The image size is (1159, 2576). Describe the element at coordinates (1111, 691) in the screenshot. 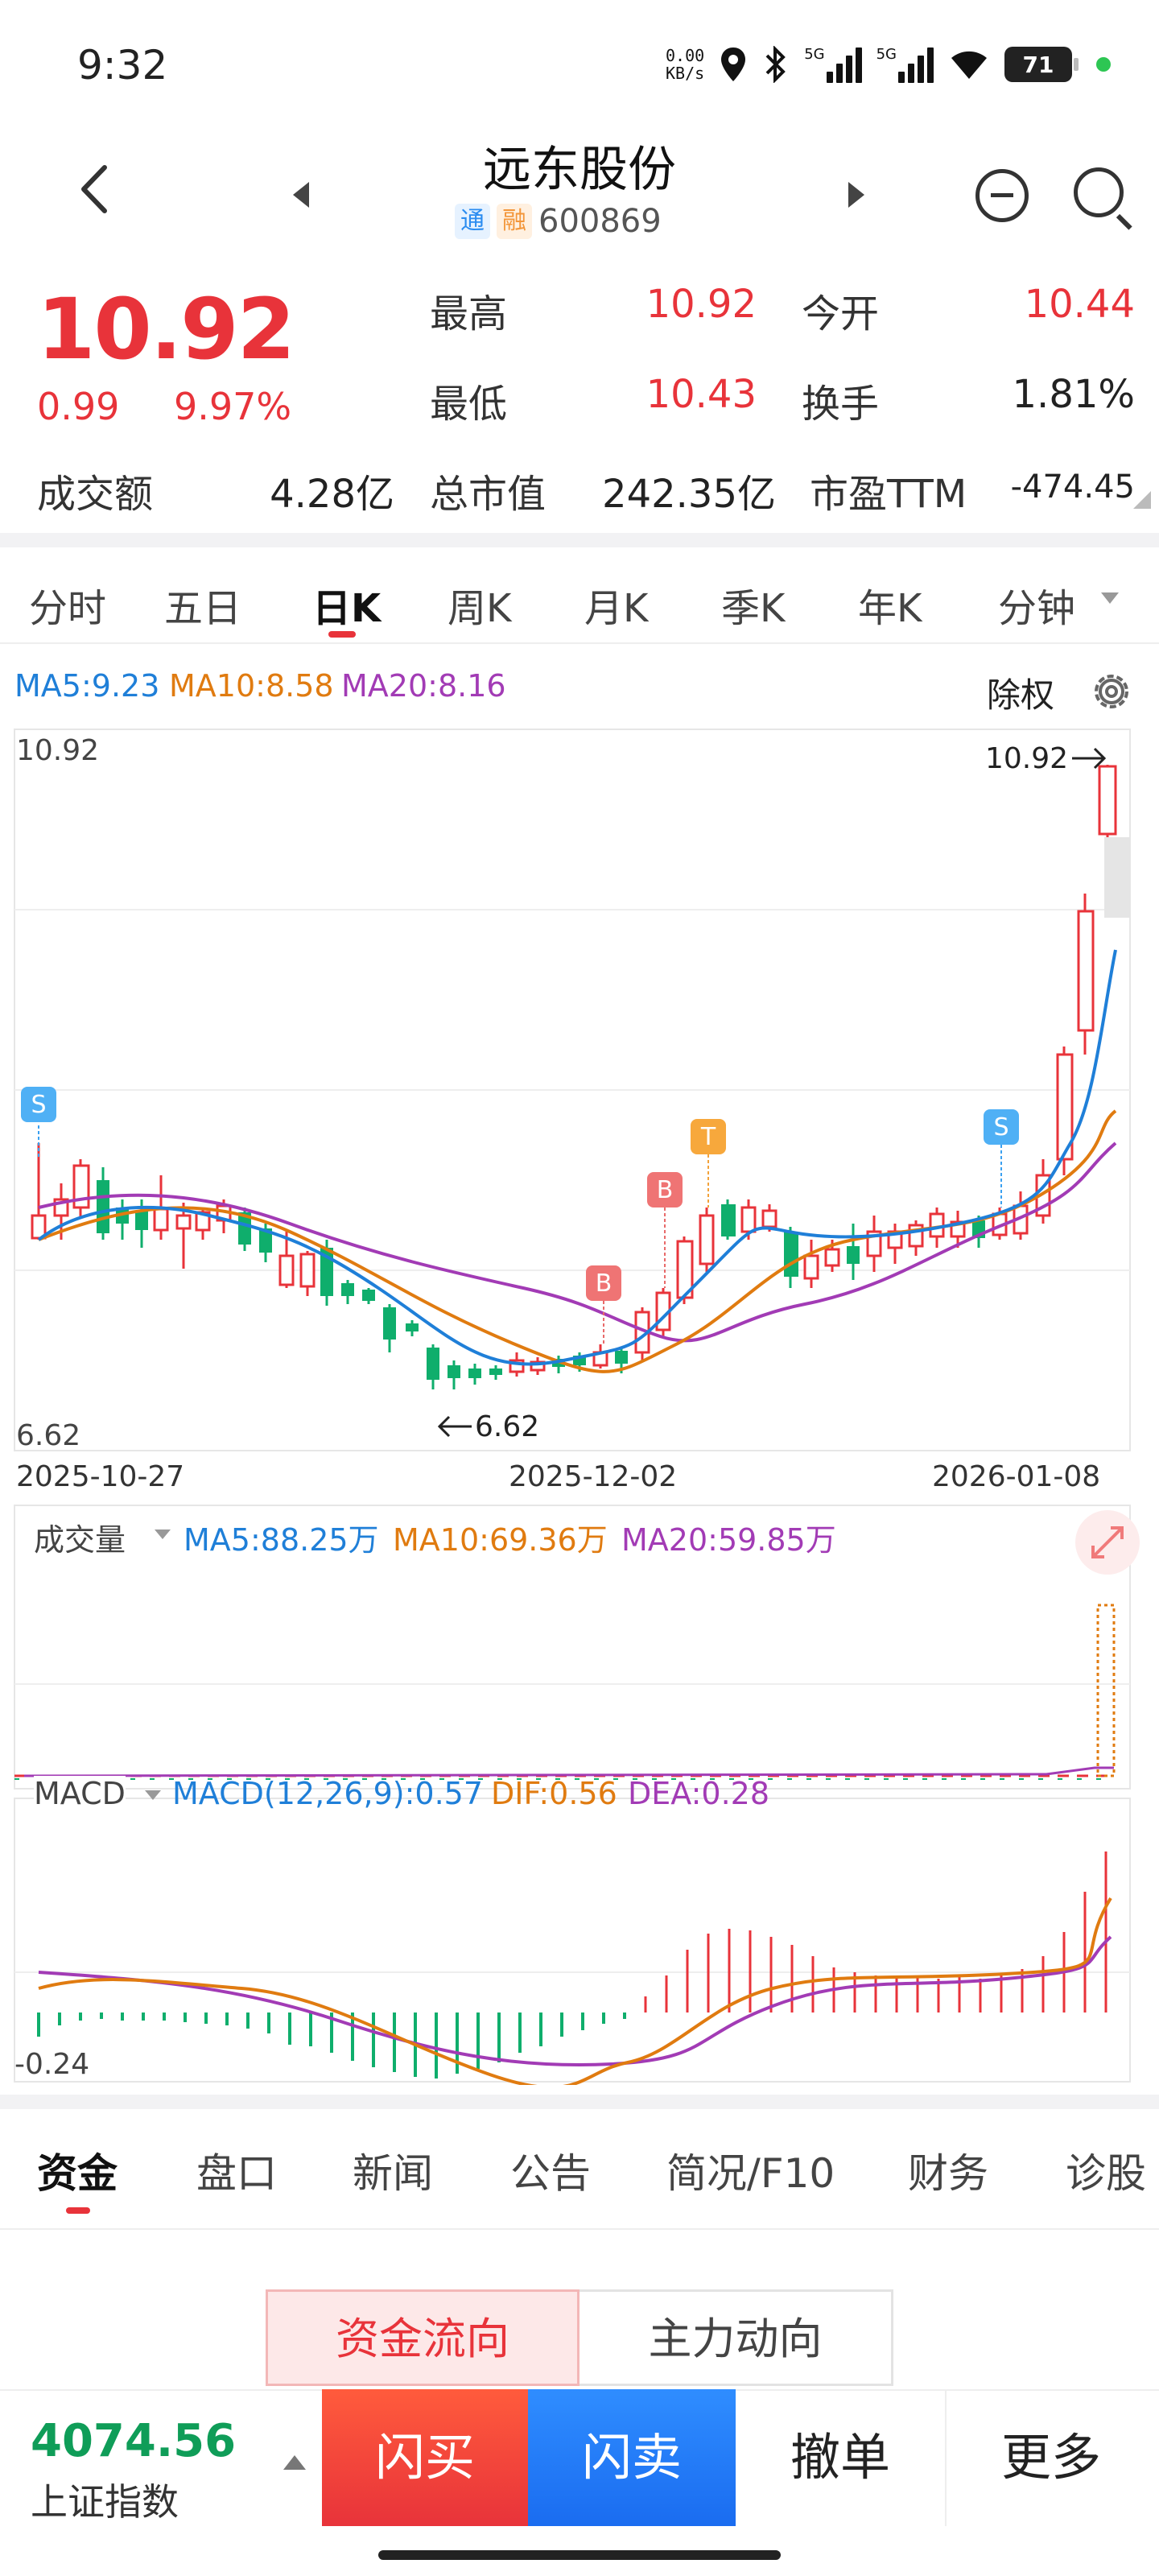

I see `chart-settings-icon` at that location.